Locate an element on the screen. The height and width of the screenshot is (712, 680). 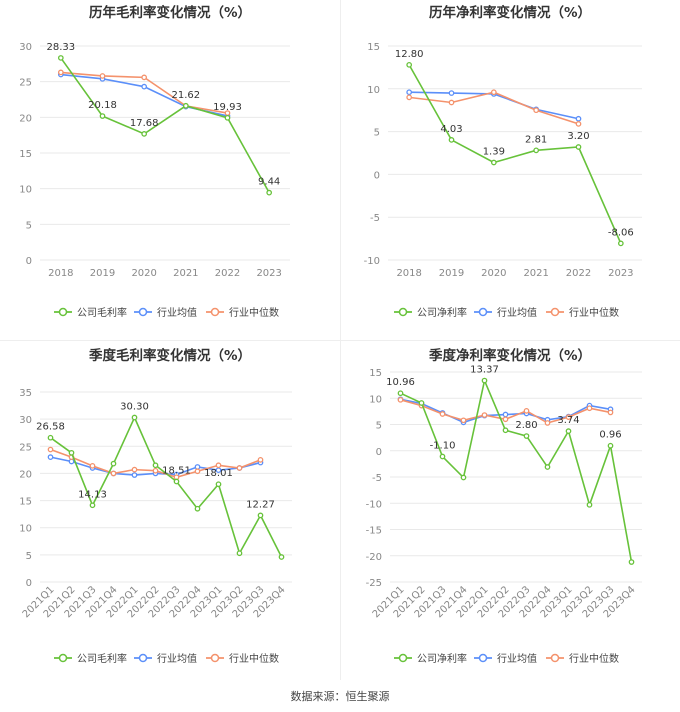
data-label: 13.37 is located at coordinates (484, 370).